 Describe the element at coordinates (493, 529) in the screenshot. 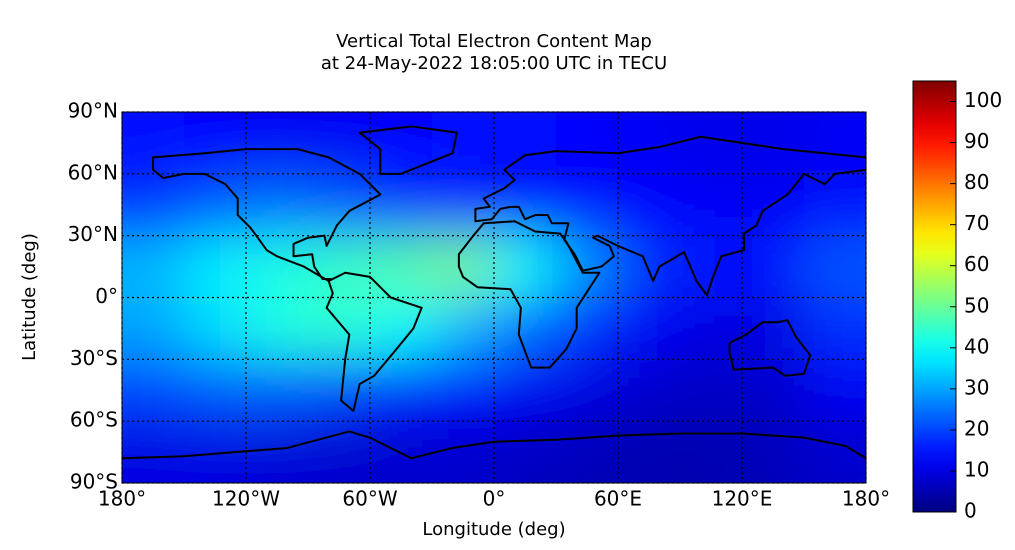

I see `x-axis-label: Longitude (deg)` at that location.